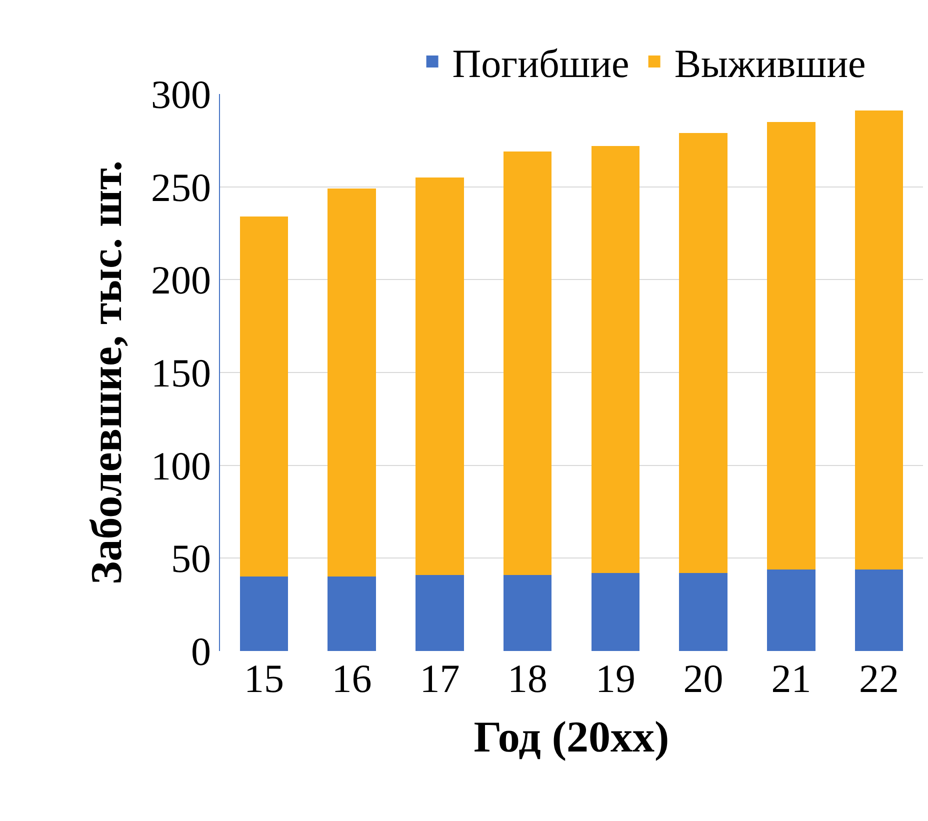 This screenshot has height=821, width=928. I want to click on y-tick-label: 50, so click(191, 559).